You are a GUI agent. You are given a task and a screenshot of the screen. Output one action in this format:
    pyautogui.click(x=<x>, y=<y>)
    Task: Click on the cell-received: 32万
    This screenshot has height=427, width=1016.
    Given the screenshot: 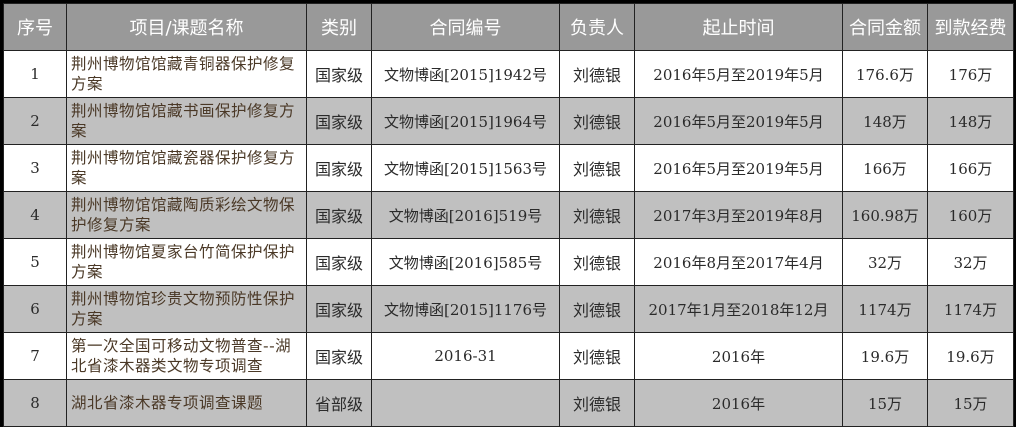 What is the action you would take?
    pyautogui.click(x=970, y=262)
    